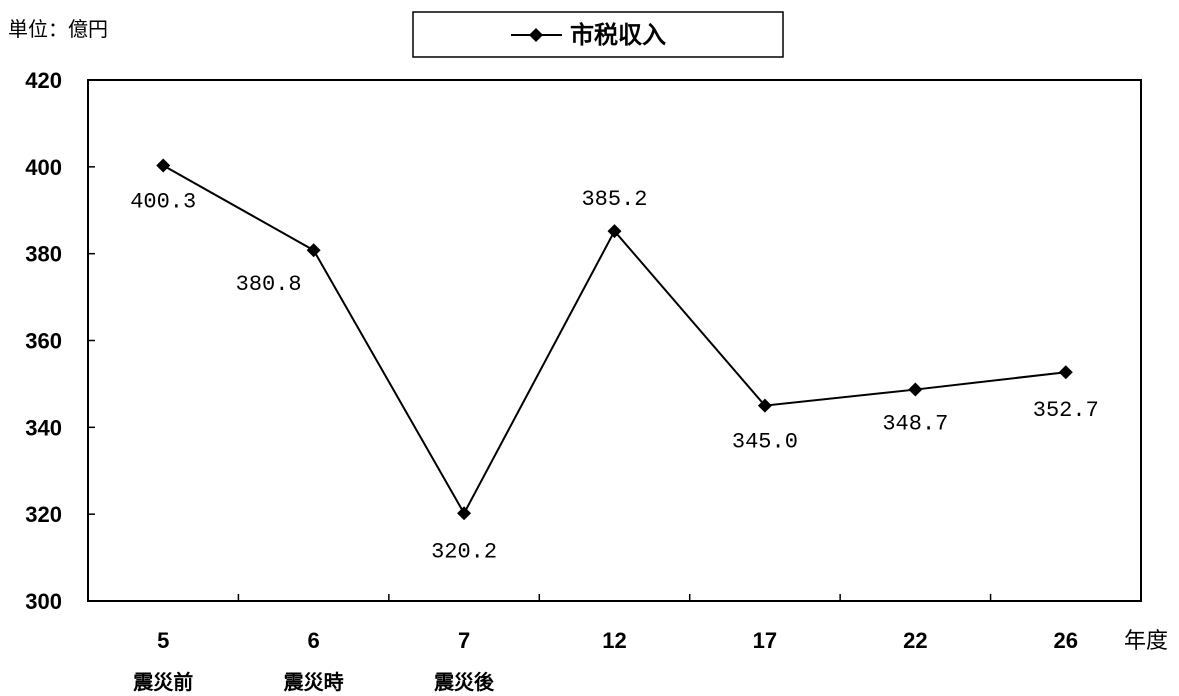 Image resolution: width=1179 pixels, height=696 pixels. What do you see at coordinates (163, 202) in the screenshot?
I see `data-label: 400.3` at bounding box center [163, 202].